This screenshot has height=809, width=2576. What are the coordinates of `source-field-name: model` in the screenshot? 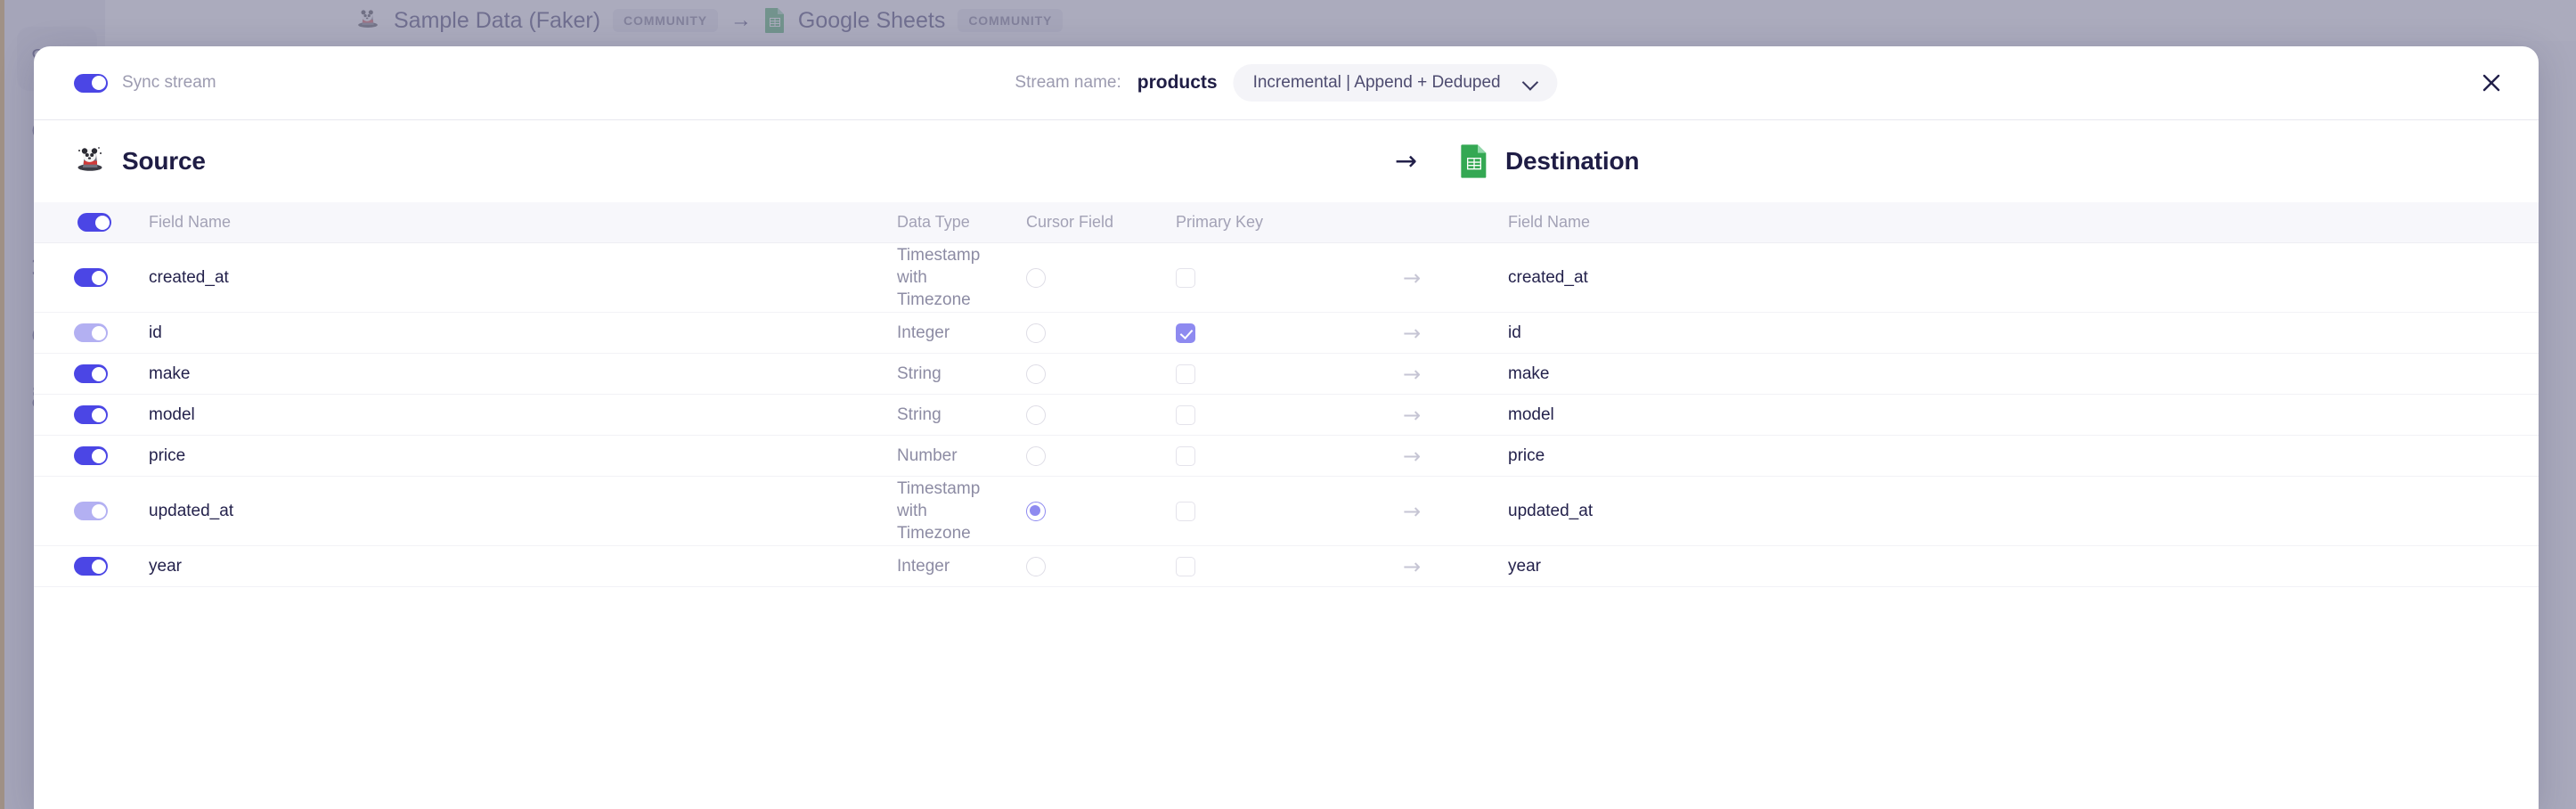 It's located at (172, 414).